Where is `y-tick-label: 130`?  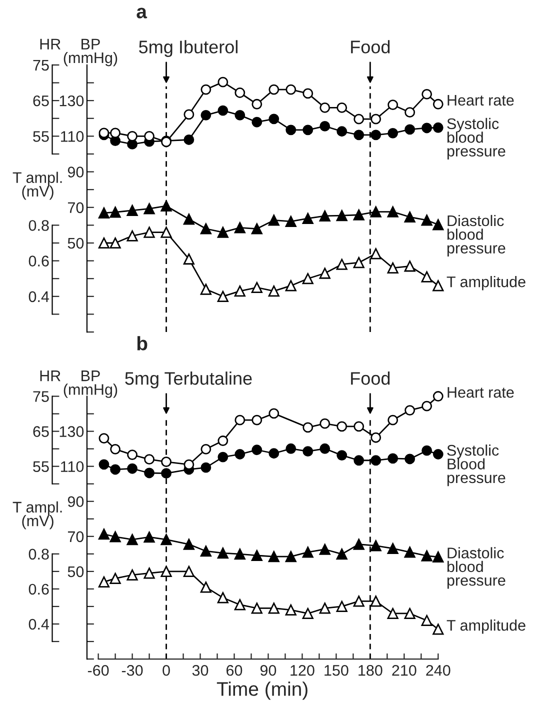 y-tick-label: 130 is located at coordinates (72, 431).